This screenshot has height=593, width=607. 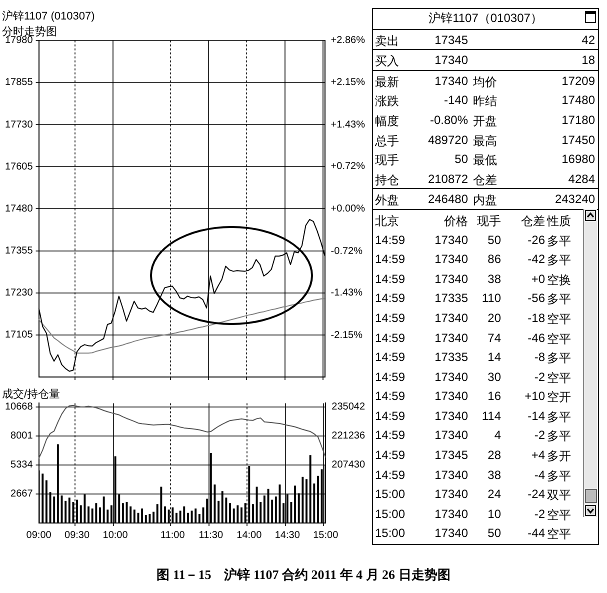 What do you see at coordinates (473, 298) in the screenshot?
I see `text: 14:59 17335 110 -56 多平` at bounding box center [473, 298].